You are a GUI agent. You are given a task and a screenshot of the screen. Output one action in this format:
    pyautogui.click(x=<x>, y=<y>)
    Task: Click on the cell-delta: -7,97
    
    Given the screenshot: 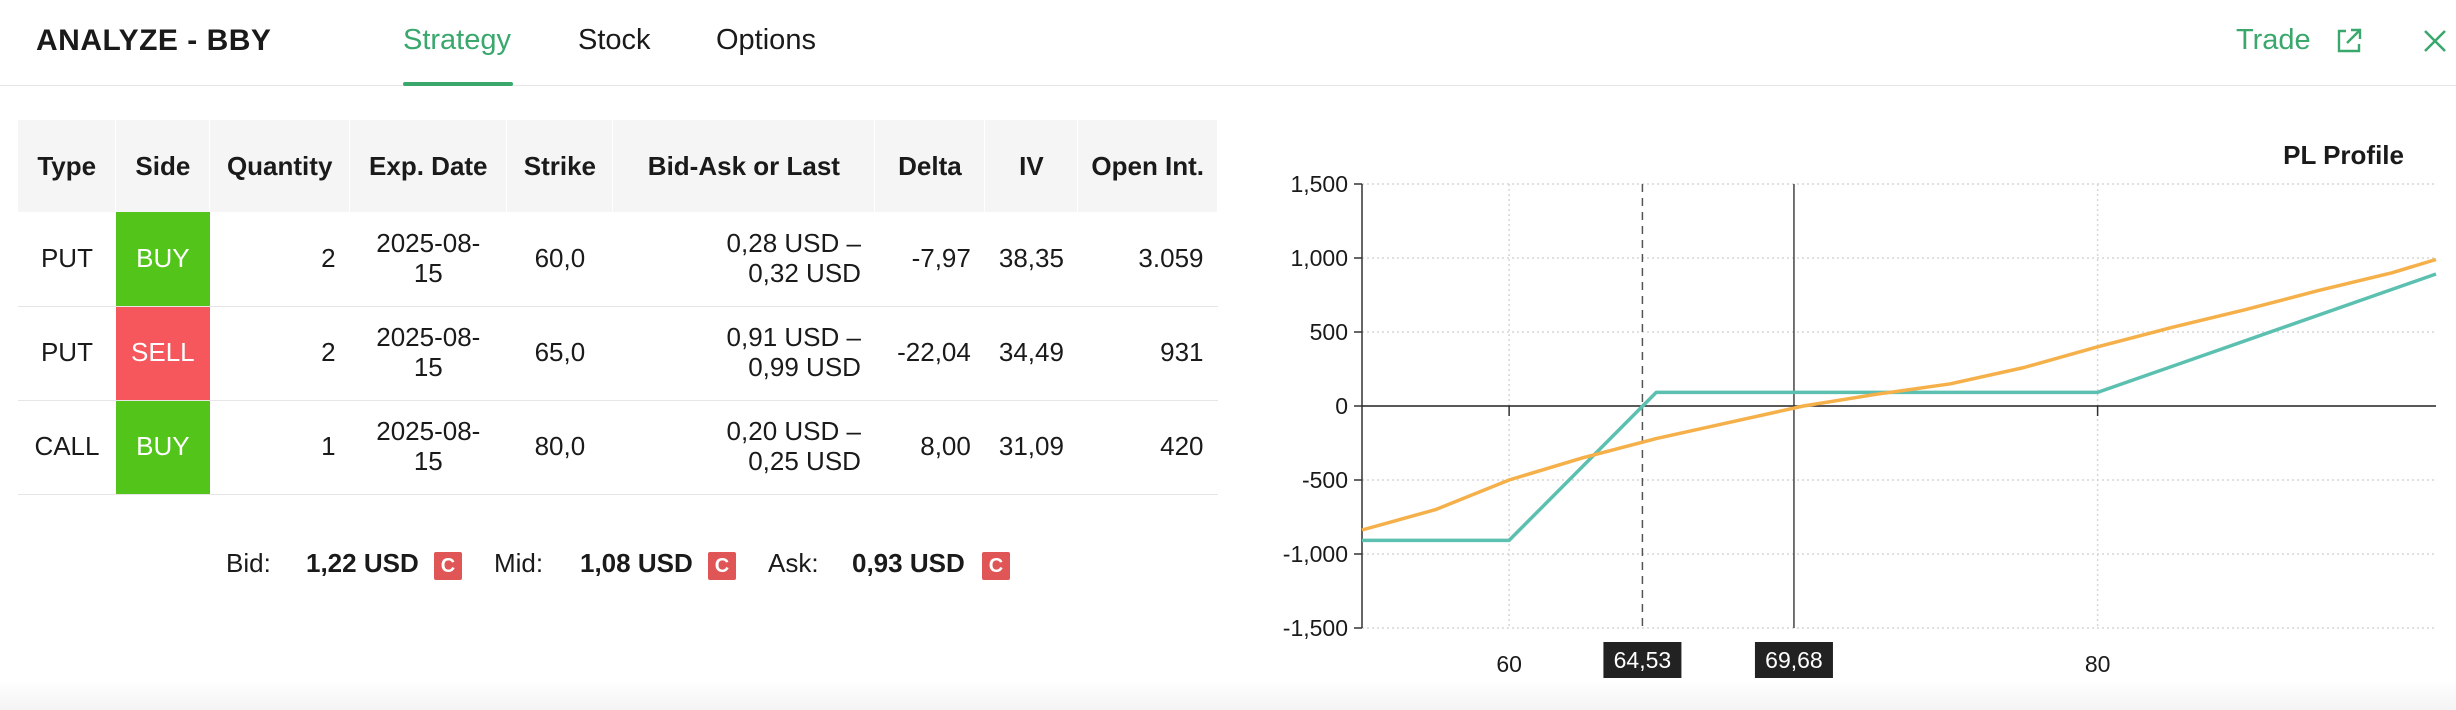 What is the action you would take?
    pyautogui.click(x=929, y=259)
    